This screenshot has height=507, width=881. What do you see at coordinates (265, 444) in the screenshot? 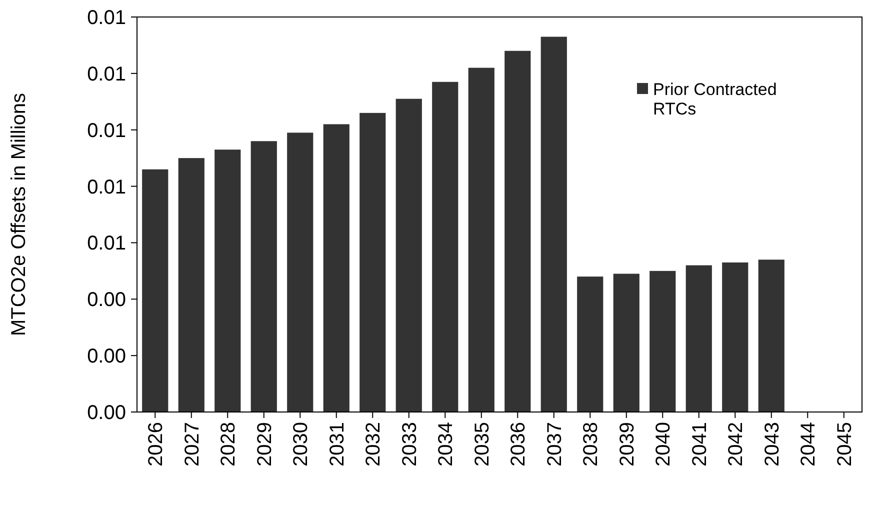
I see `x-tick-label: 2029` at bounding box center [265, 444].